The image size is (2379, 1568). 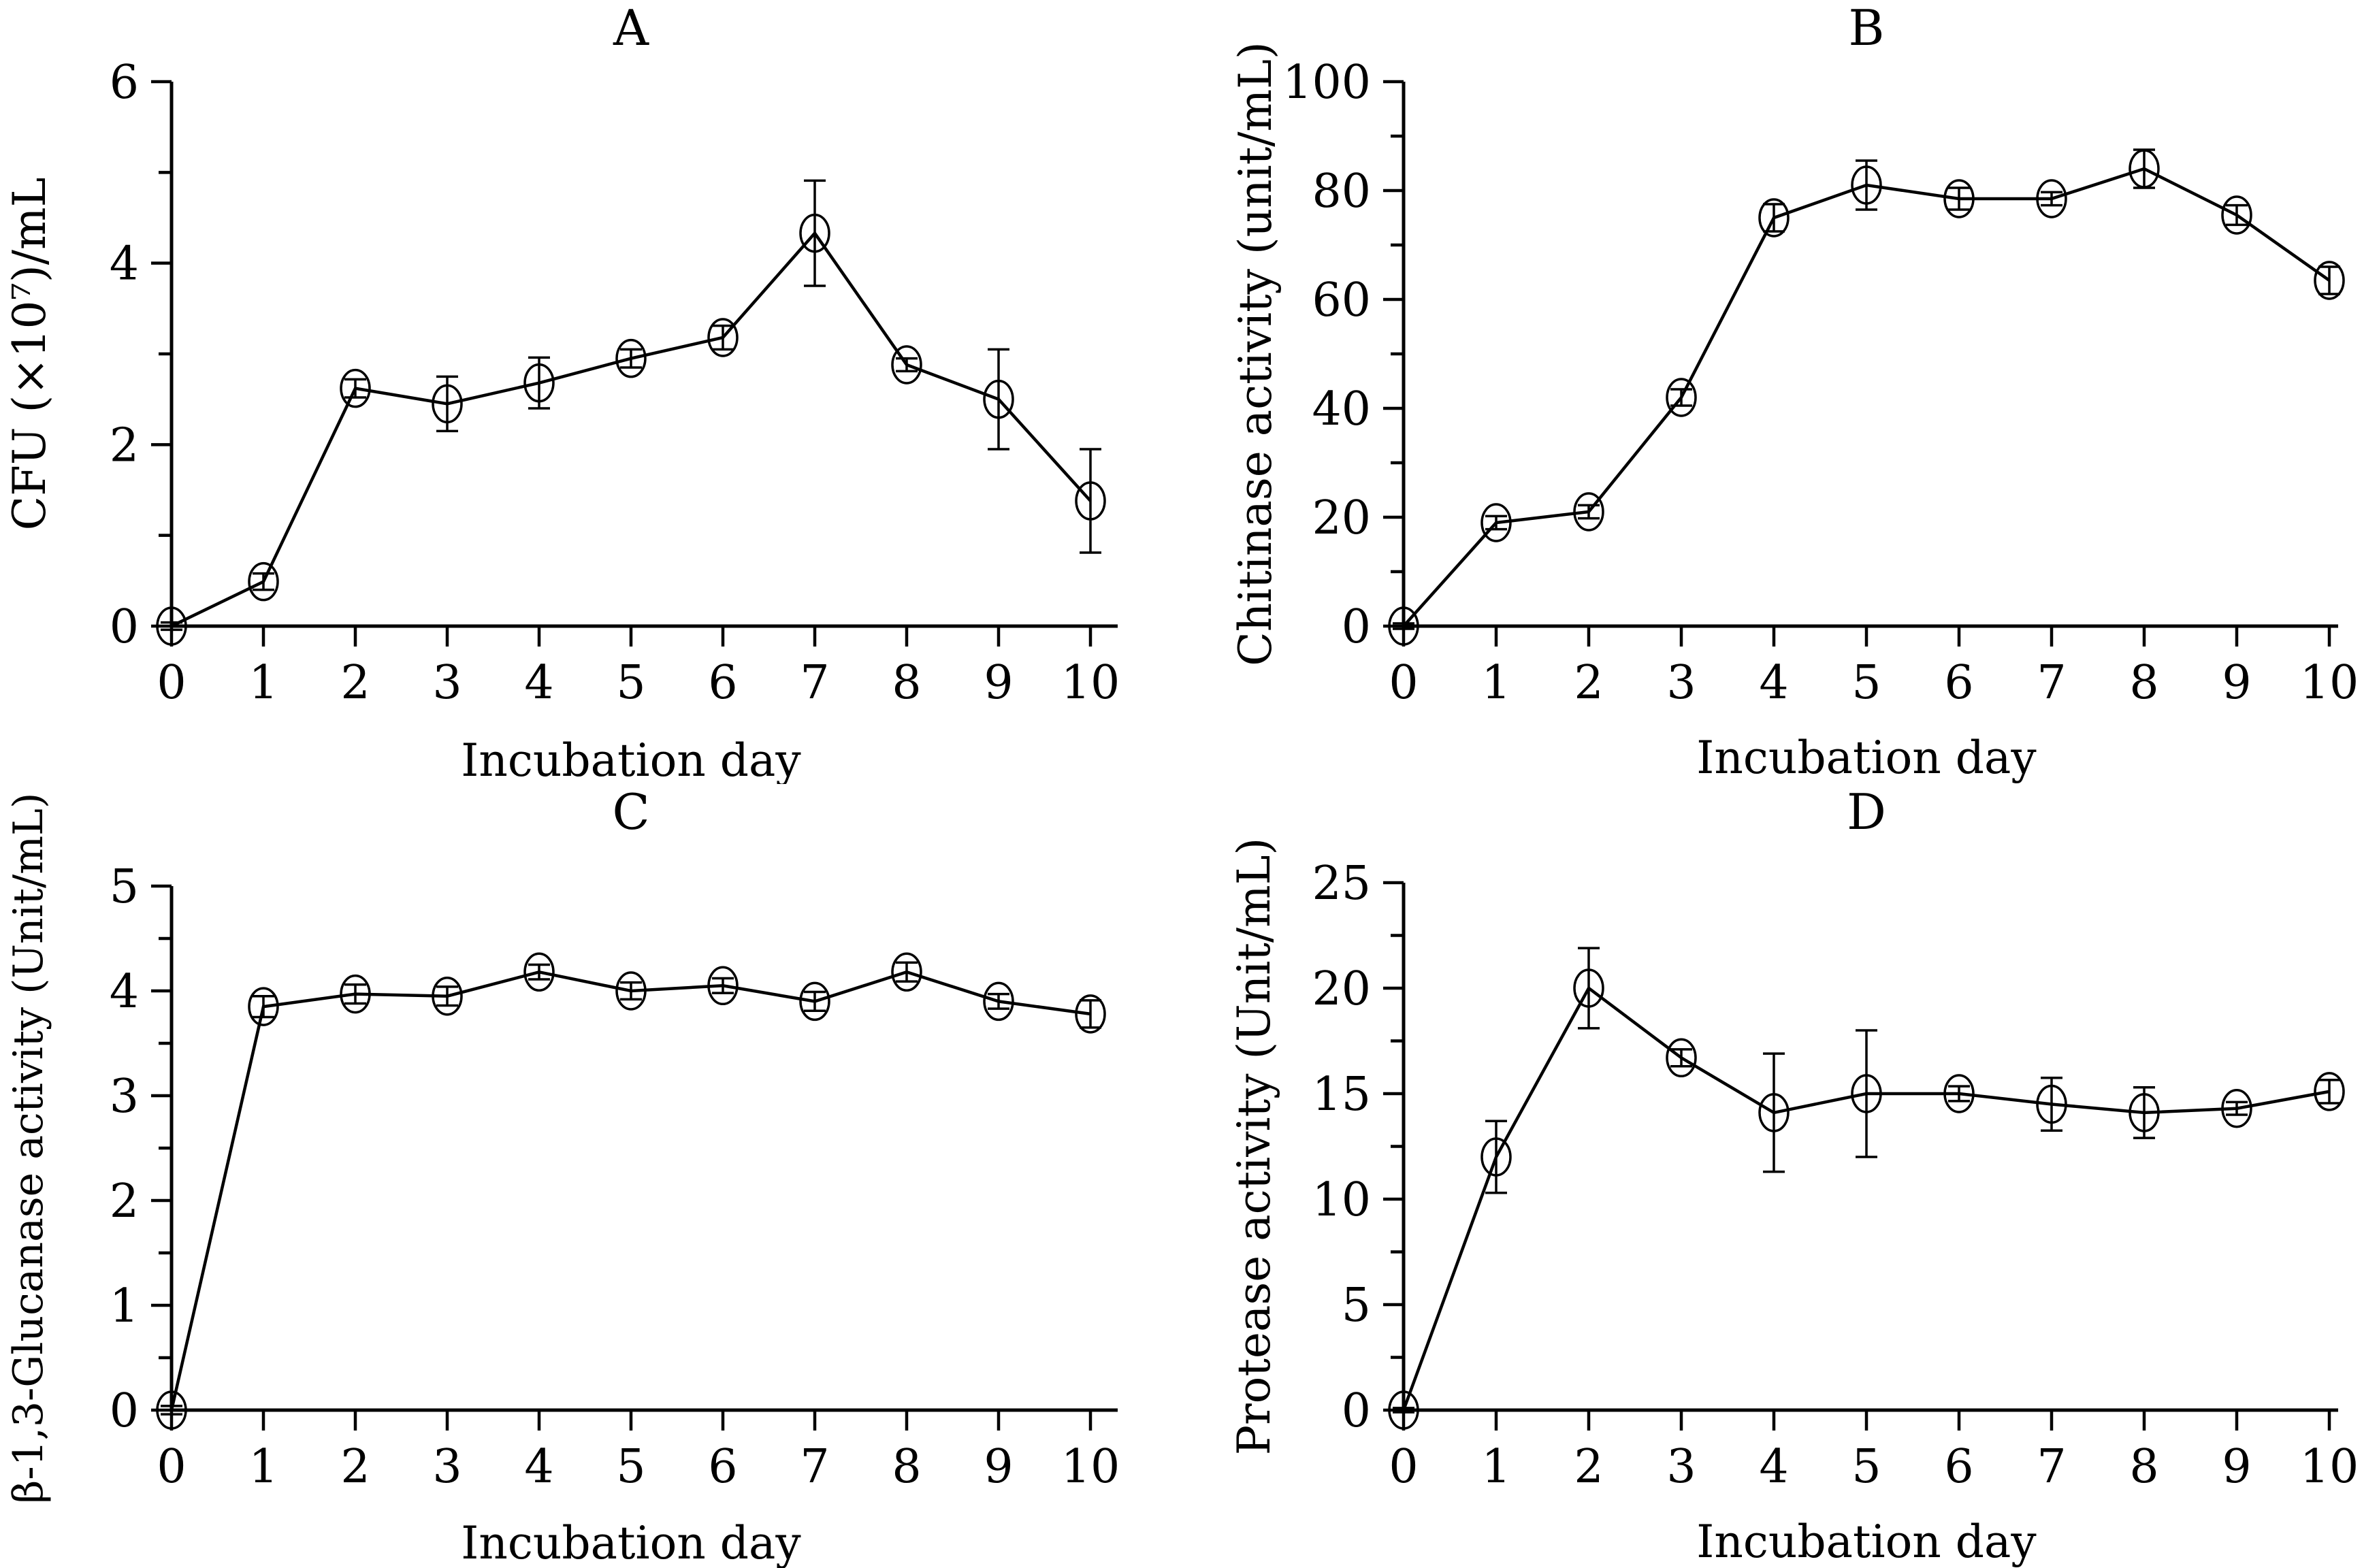 What do you see at coordinates (1341, 884) in the screenshot?
I see `y-tick-label: 25` at bounding box center [1341, 884].